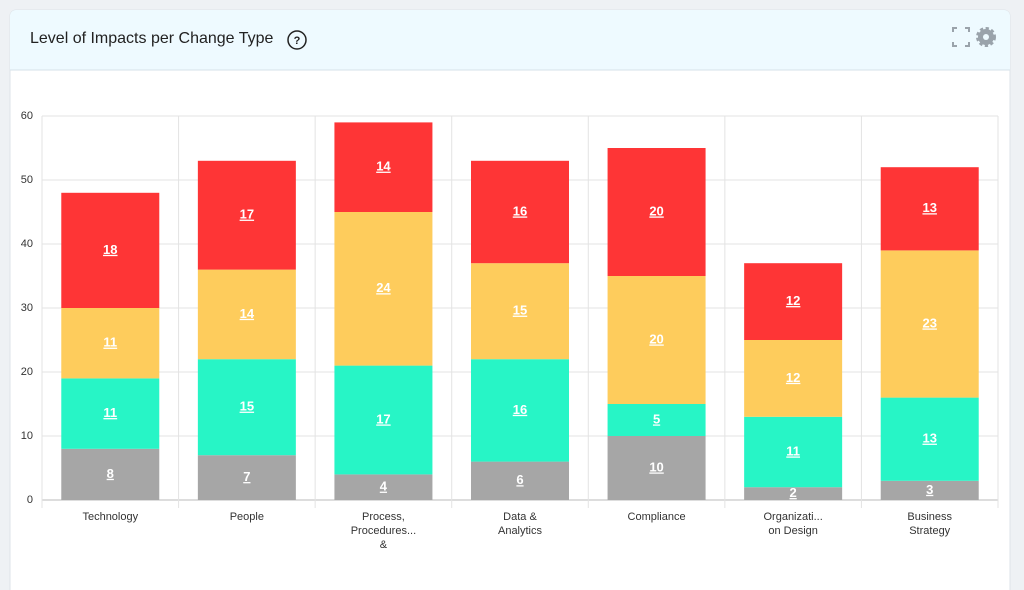 This screenshot has width=1024, height=590. I want to click on y-tick-label: 20, so click(27, 372).